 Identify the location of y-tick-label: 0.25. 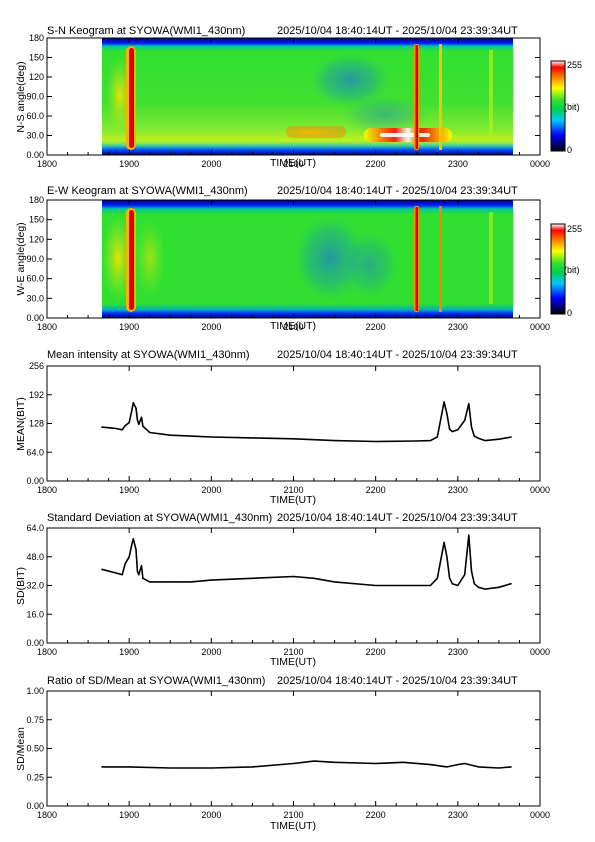
(35, 777).